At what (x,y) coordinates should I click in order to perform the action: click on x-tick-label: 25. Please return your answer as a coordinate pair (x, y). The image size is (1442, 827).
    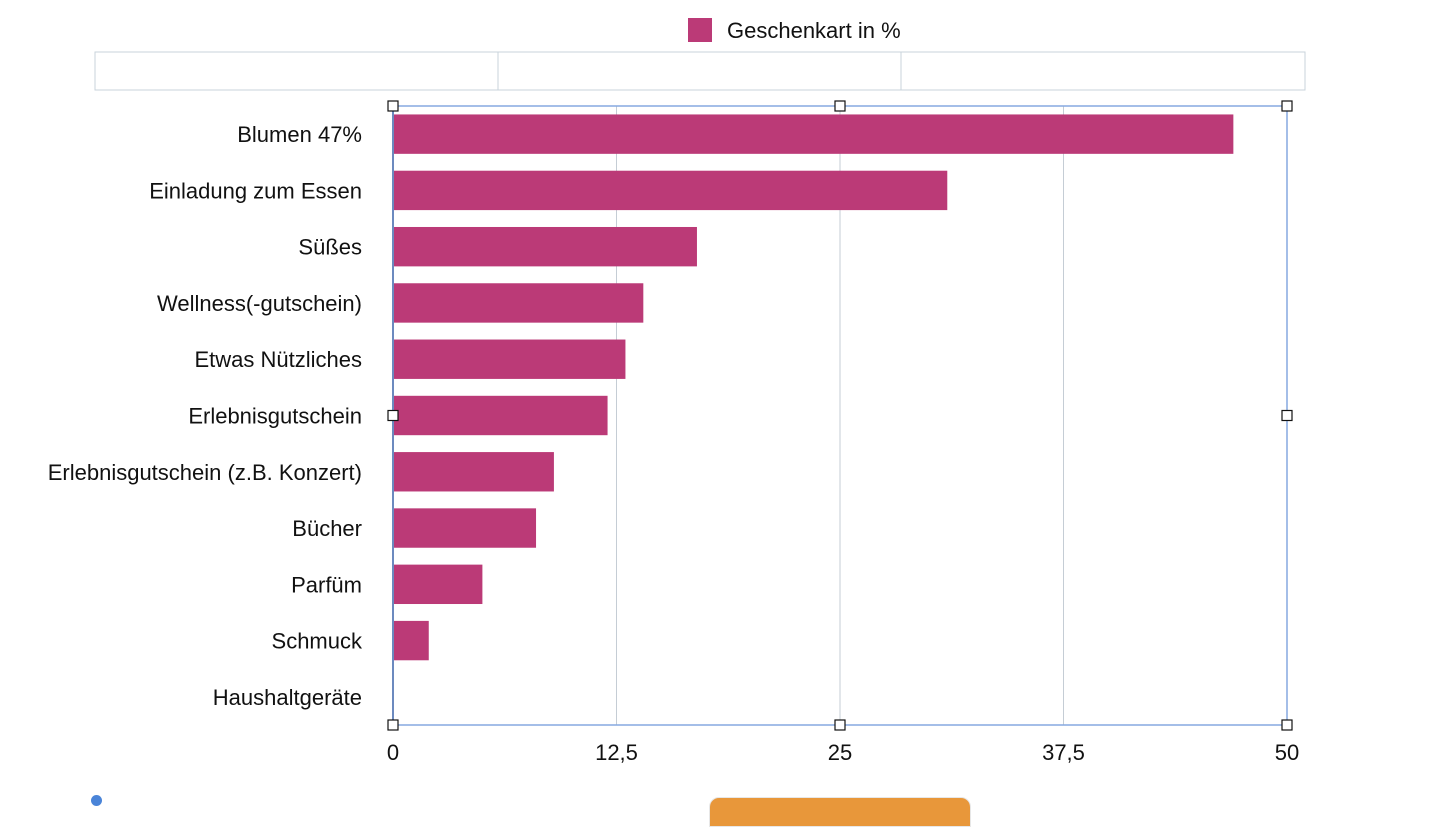
    Looking at the image, I should click on (840, 752).